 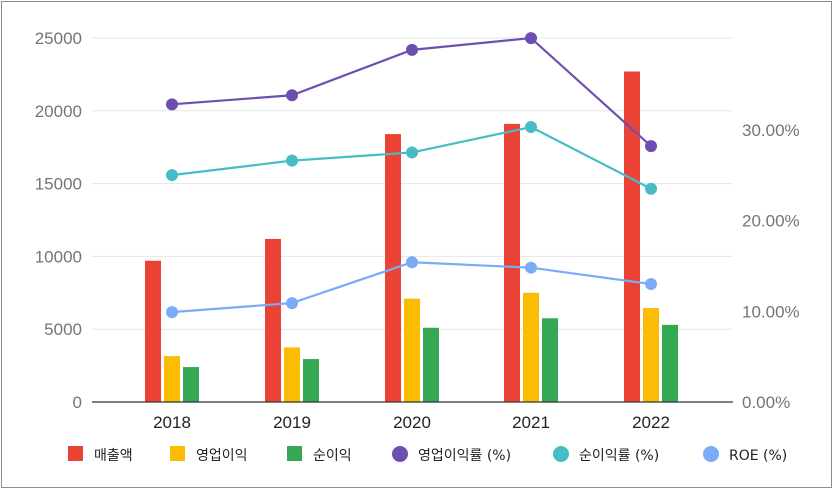 I want to click on right-tick-label: 10.00%, so click(x=771, y=311).